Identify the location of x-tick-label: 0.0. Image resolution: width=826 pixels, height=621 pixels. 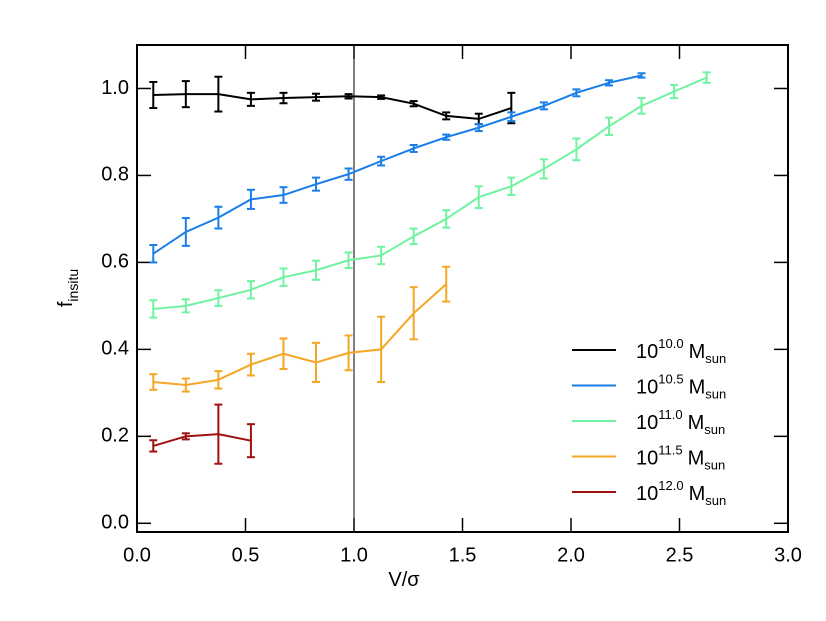
(137, 555).